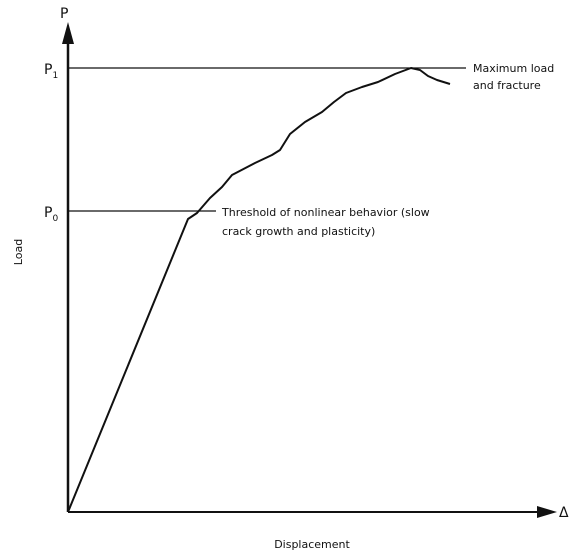 The height and width of the screenshot is (553, 569). Describe the element at coordinates (298, 231) in the screenshot. I see `annotation: crack growth and plasticity)` at that location.